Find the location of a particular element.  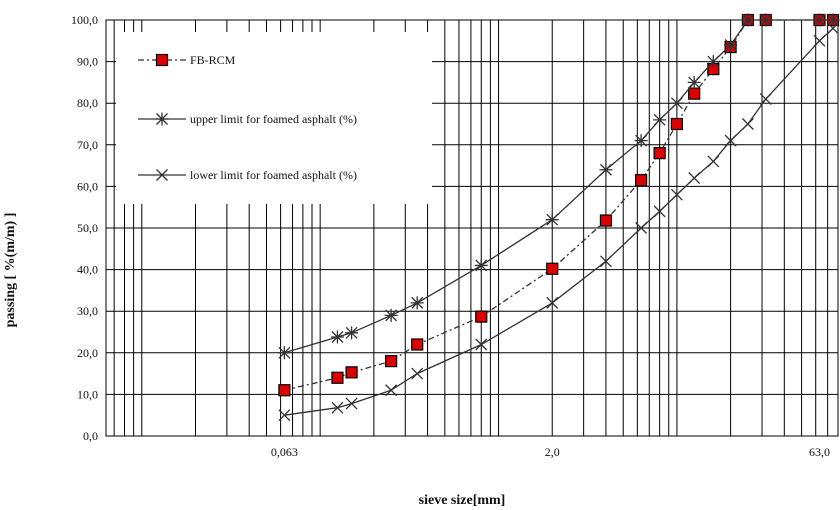

y-tick-label: 70,0 is located at coordinates (87, 145).